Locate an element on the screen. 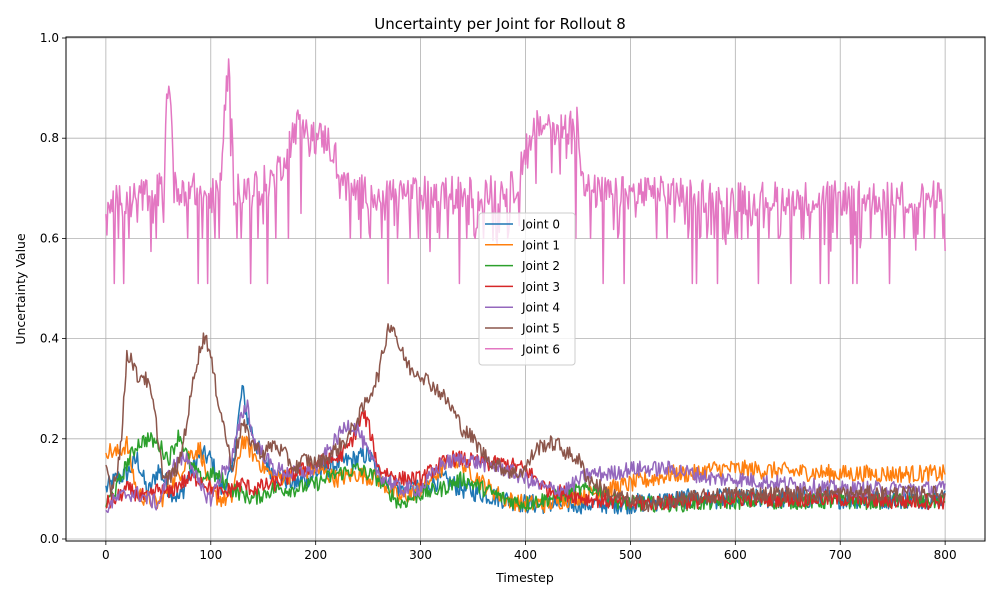 This screenshot has width=1000, height=600. y-tick-label: 0.0 is located at coordinates (49, 539).